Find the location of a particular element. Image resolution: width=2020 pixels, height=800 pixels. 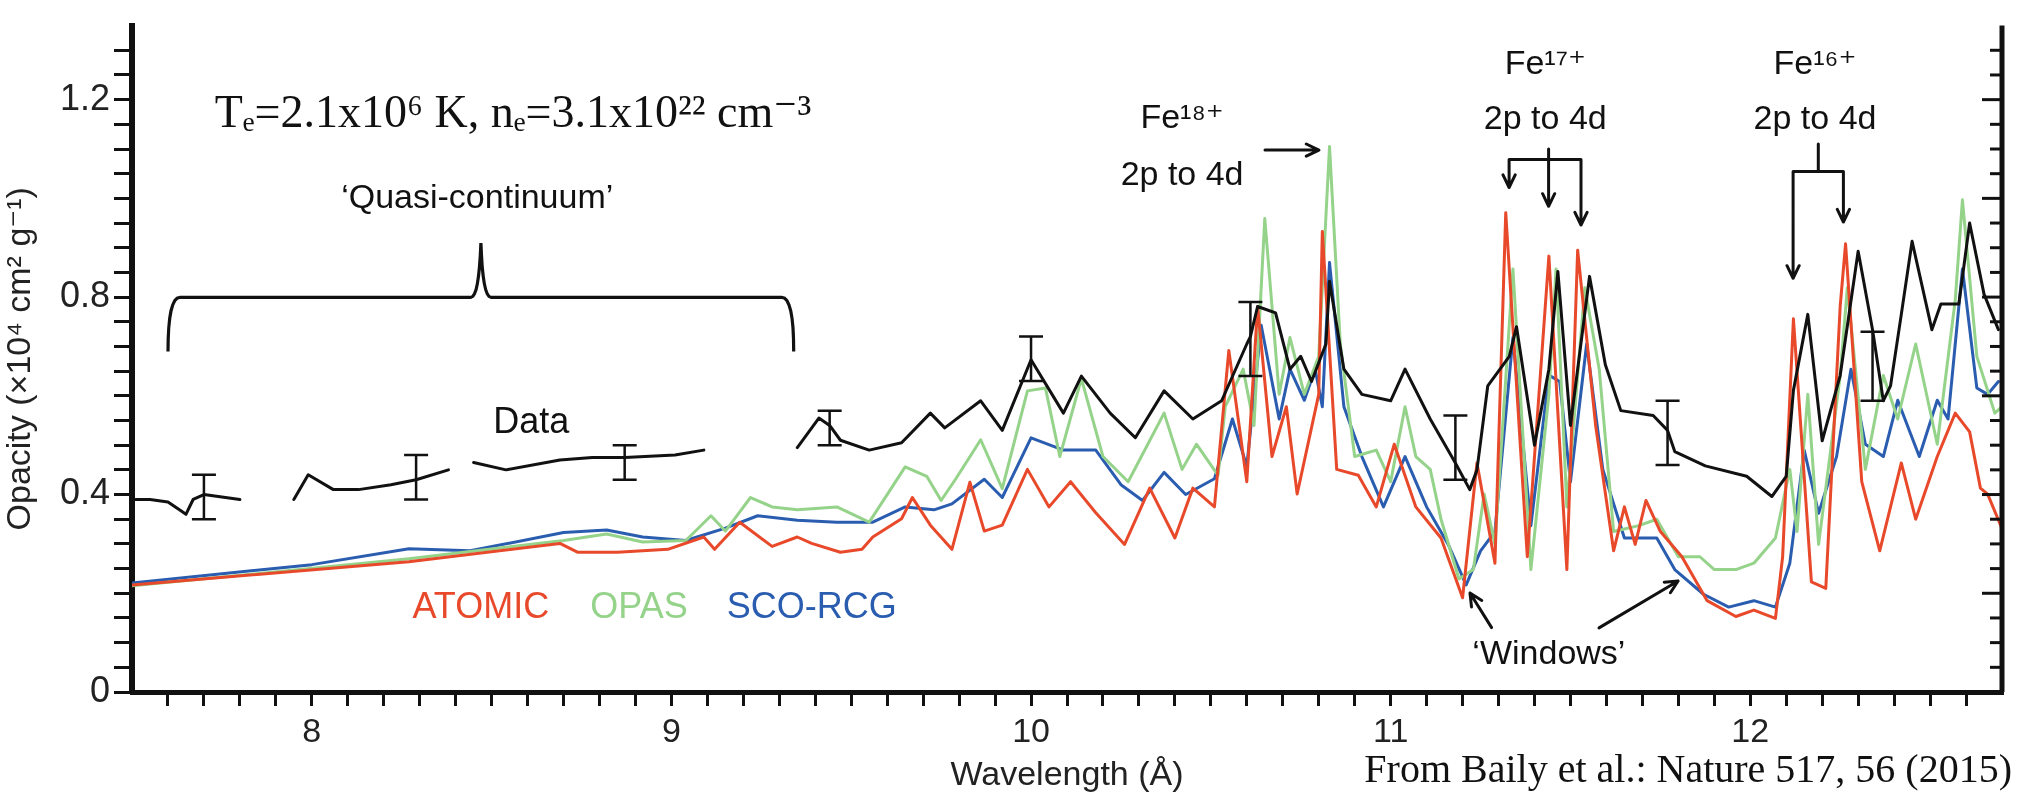

series-label: Data is located at coordinates (532, 420).